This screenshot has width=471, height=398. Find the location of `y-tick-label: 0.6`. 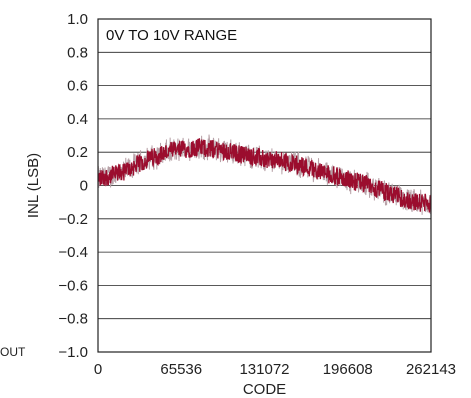

y-tick-label: 0.6 is located at coordinates (77, 86).